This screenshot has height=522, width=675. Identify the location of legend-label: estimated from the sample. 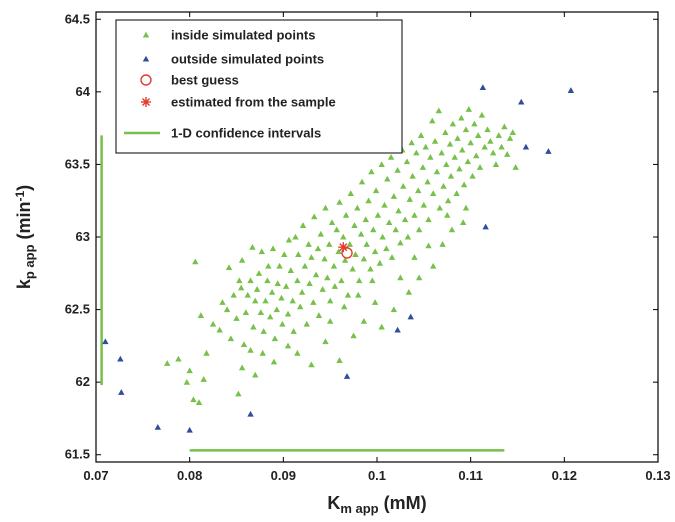
(253, 102).